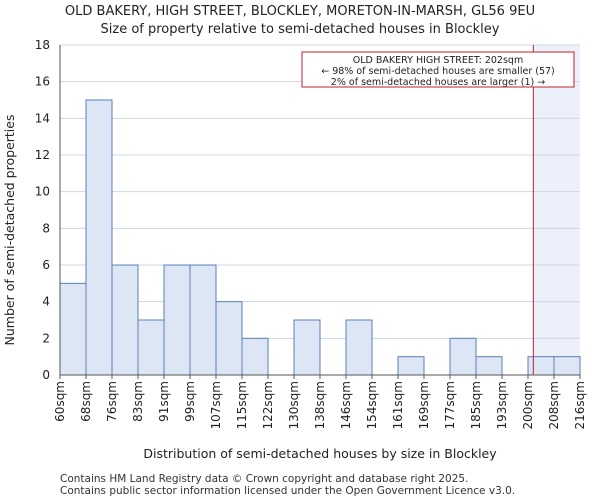 This screenshot has width=600, height=500. I want to click on y-tick-label: 10, so click(42, 192).